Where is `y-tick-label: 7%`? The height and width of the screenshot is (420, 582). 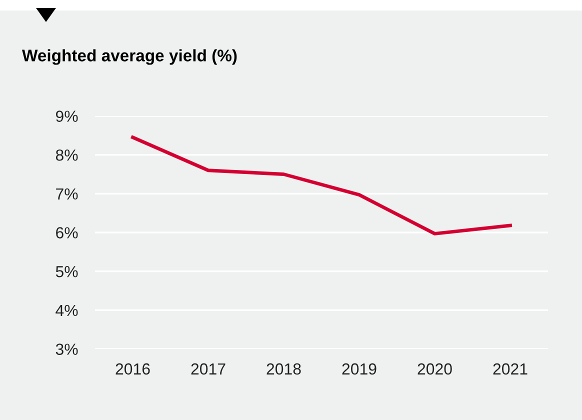 y-tick-label: 7% is located at coordinates (67, 194).